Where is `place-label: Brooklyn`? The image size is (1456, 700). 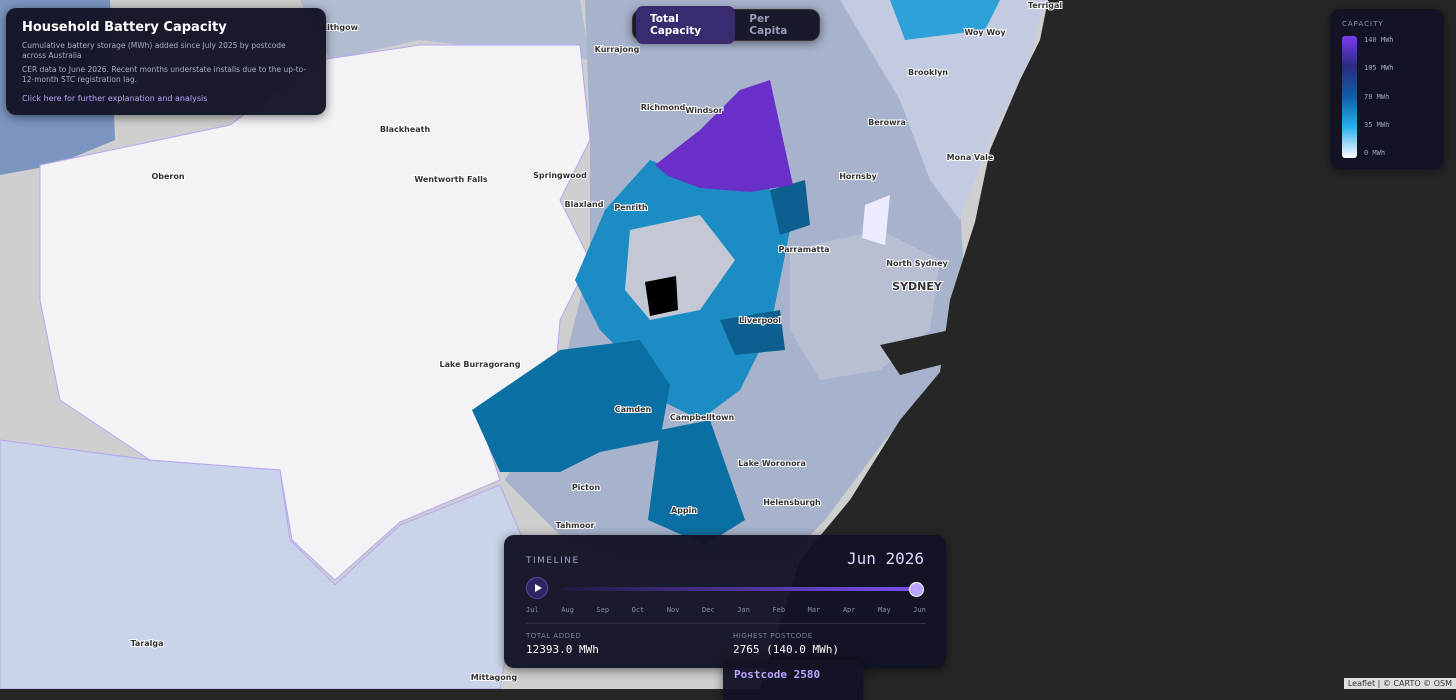 place-label: Brooklyn is located at coordinates (928, 72).